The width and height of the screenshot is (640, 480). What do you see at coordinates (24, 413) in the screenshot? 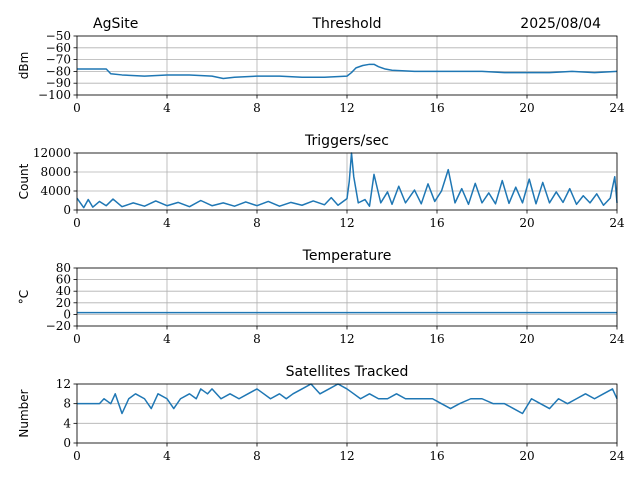
I see `y-axis-label: Number` at bounding box center [24, 413].